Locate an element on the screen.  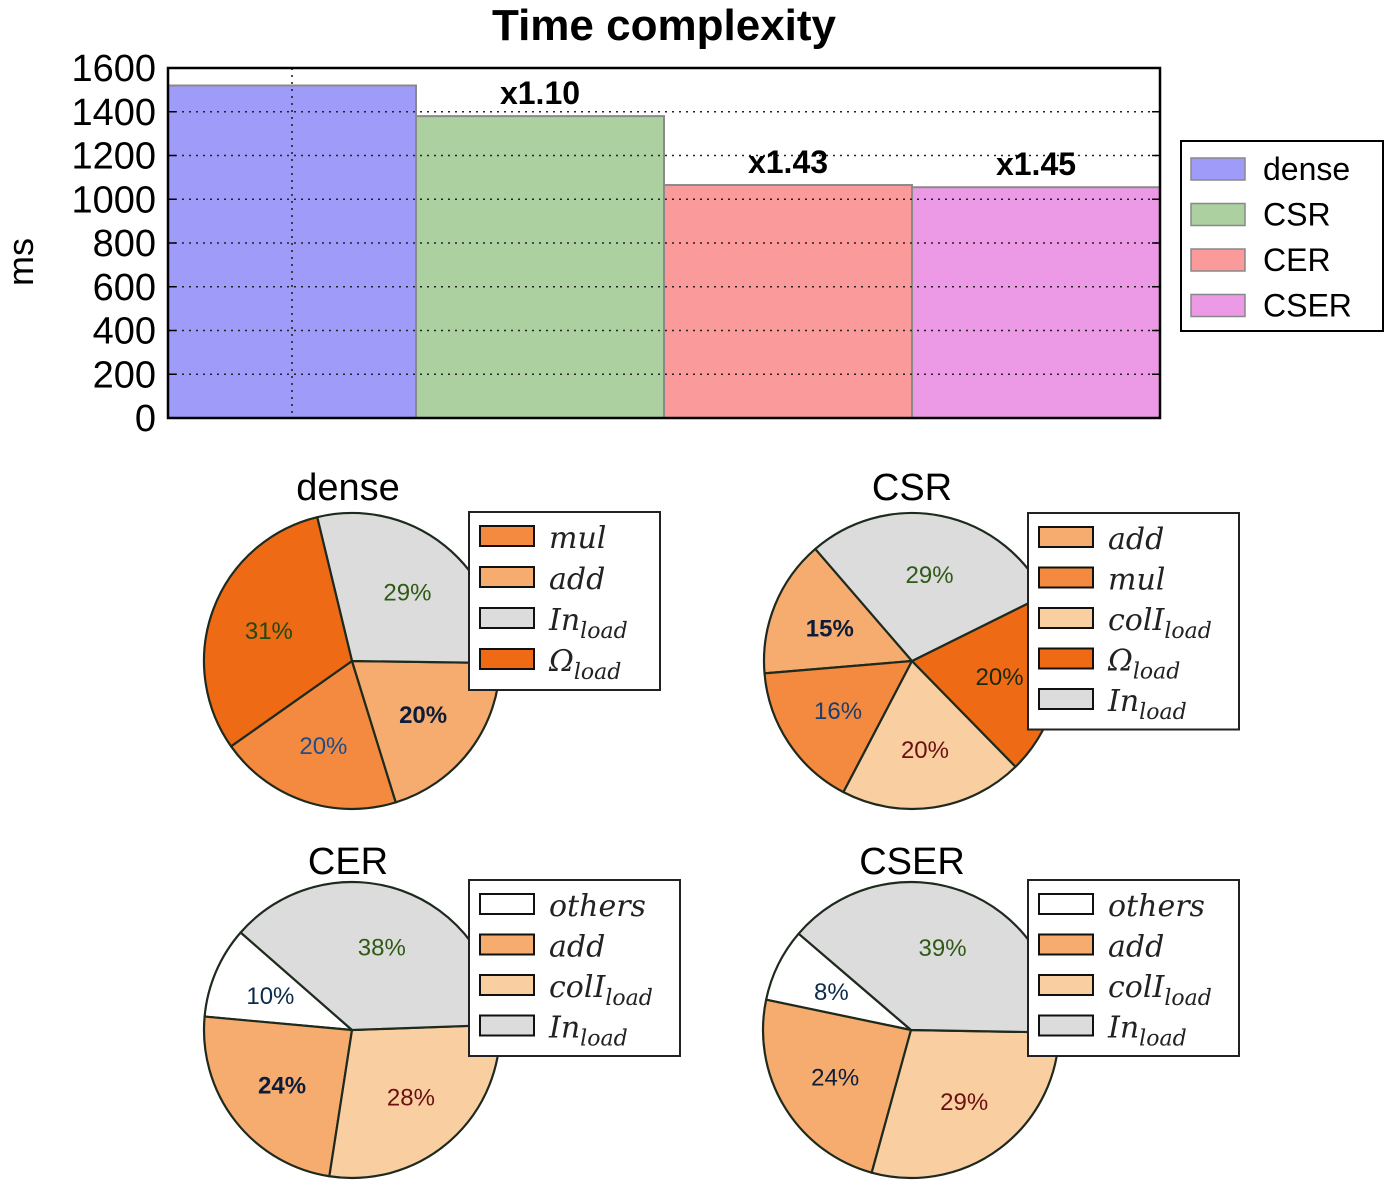
y-tick-label: 200 is located at coordinates (124, 375).